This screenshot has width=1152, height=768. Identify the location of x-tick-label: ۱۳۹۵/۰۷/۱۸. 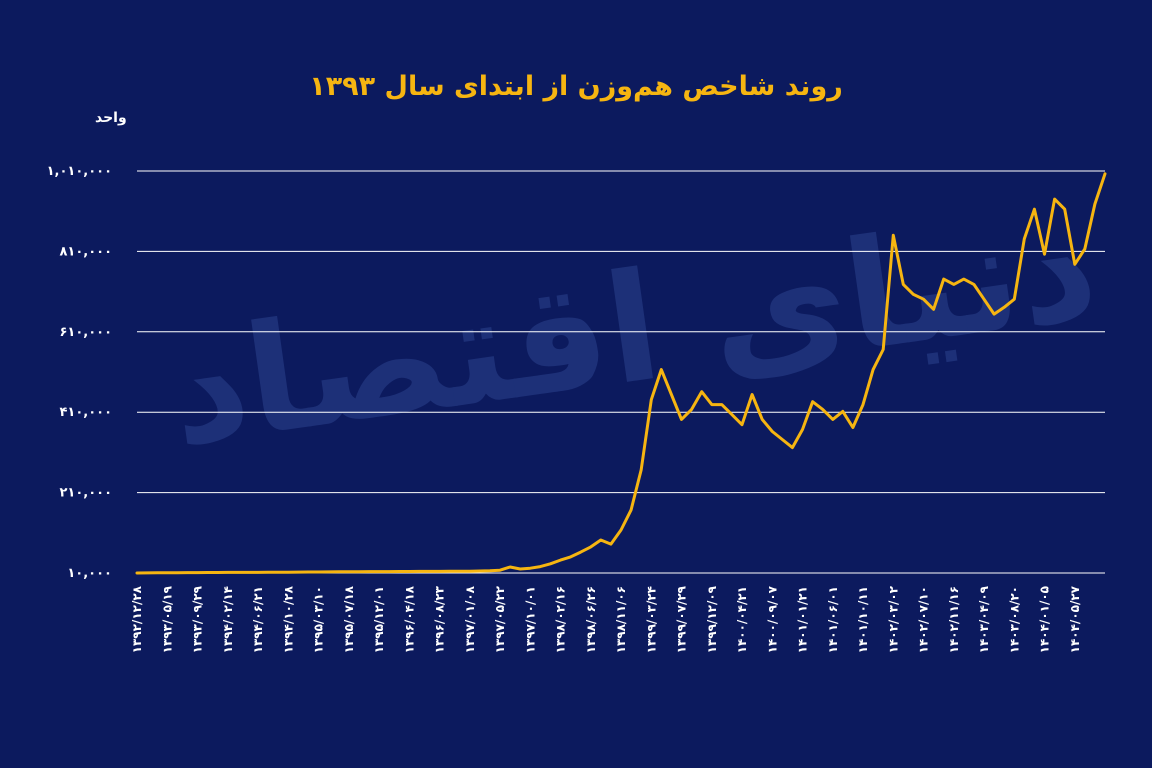
(349, 619).